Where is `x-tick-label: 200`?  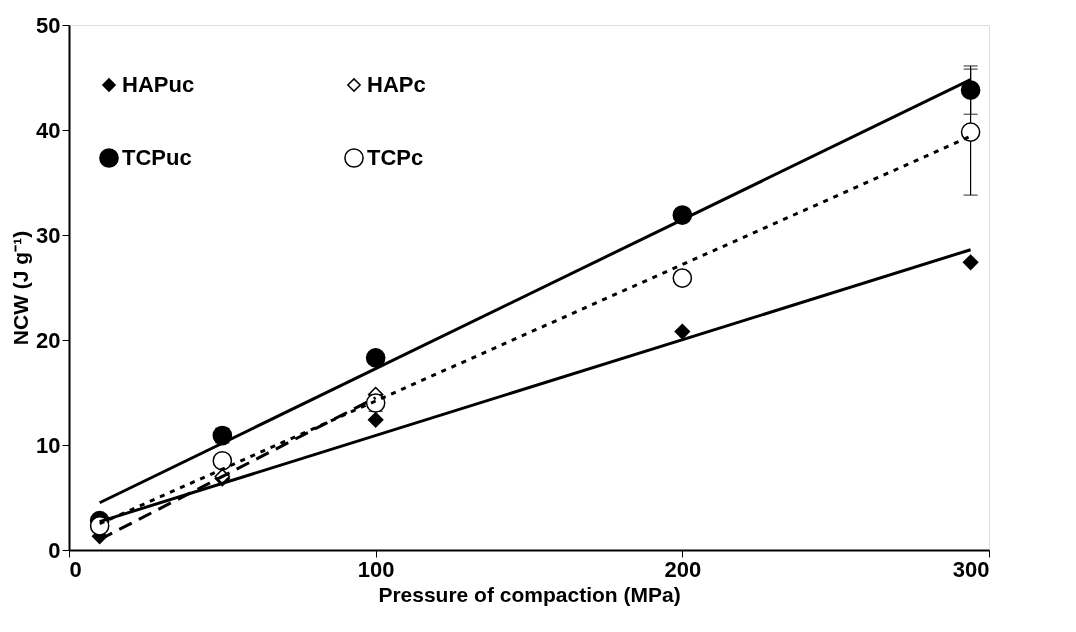 x-tick-label: 200 is located at coordinates (683, 569).